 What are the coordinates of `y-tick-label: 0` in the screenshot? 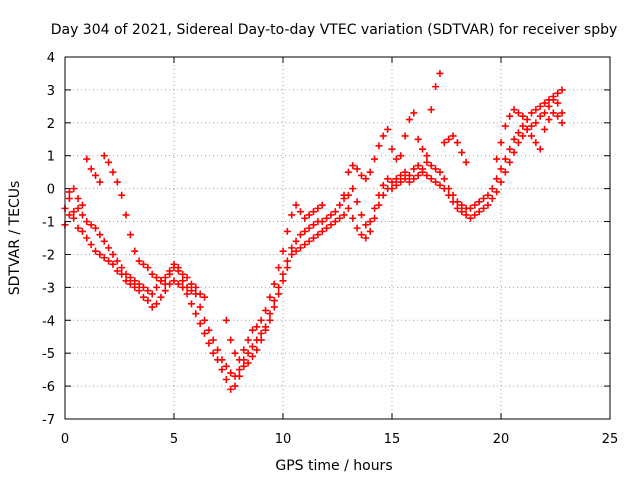 It's located at (51, 190).